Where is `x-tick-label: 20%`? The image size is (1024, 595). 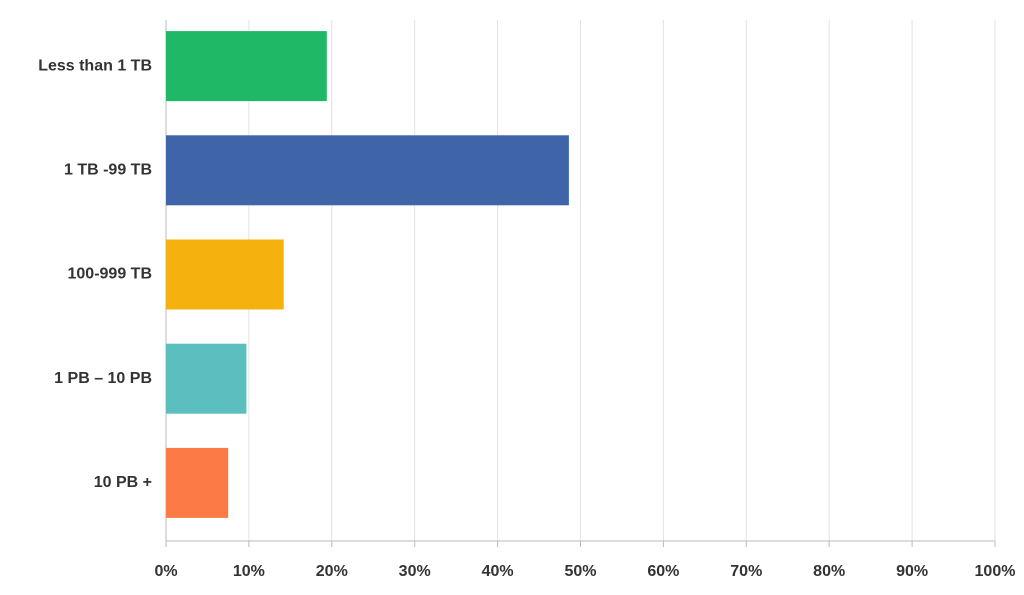
x-tick-label: 20% is located at coordinates (332, 571).